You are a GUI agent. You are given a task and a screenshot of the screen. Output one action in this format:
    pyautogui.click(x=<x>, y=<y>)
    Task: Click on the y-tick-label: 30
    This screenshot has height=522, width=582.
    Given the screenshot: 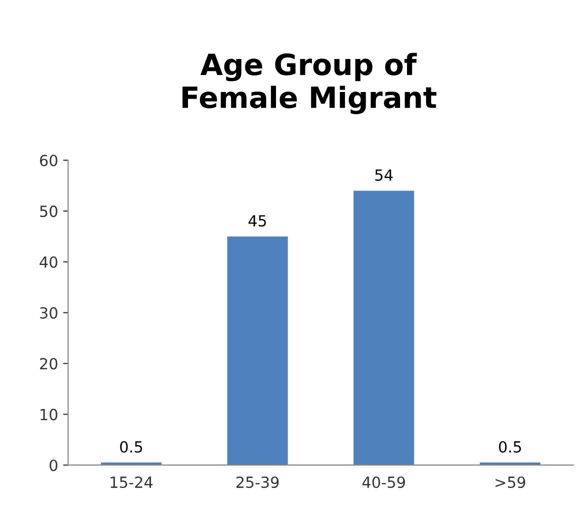 What is the action you would take?
    pyautogui.click(x=49, y=313)
    